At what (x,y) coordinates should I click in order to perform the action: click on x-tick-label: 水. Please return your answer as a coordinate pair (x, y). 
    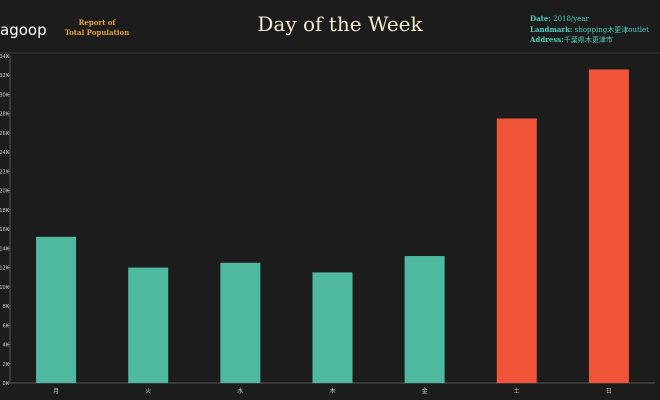
    Looking at the image, I should click on (240, 391).